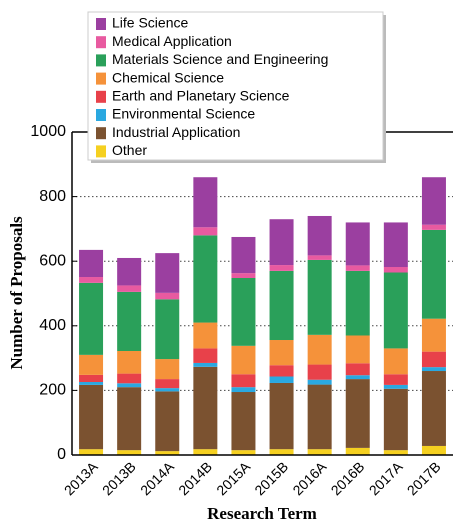  Describe the element at coordinates (168, 77) in the screenshot. I see `legend-label: Chemical Science` at that location.